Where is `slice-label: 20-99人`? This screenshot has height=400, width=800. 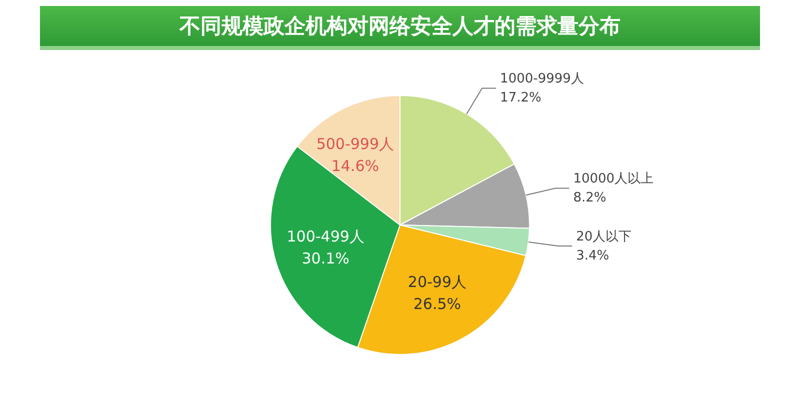
slice-label: 20-99人 is located at coordinates (437, 282).